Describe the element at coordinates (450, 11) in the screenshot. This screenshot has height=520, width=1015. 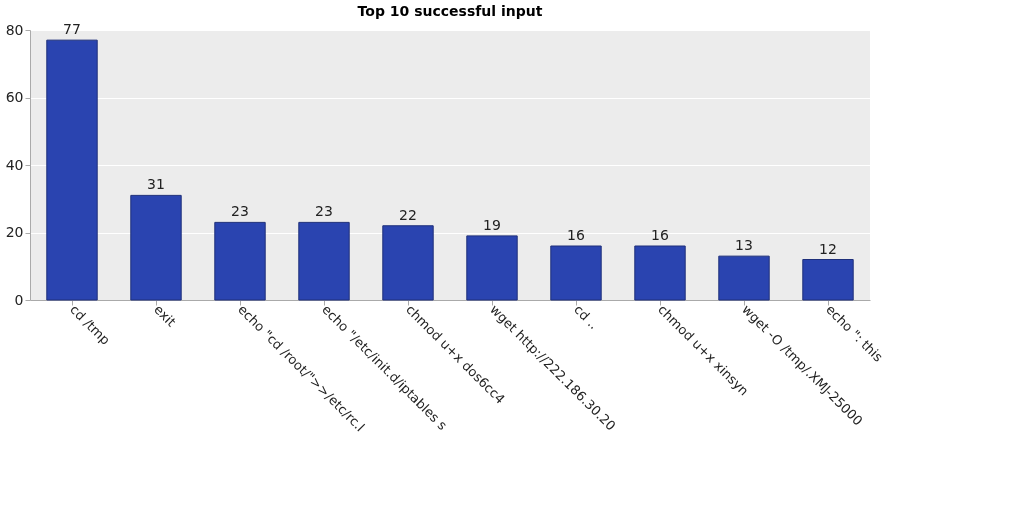
I see `chart-title: Top 10 successful input` at that location.